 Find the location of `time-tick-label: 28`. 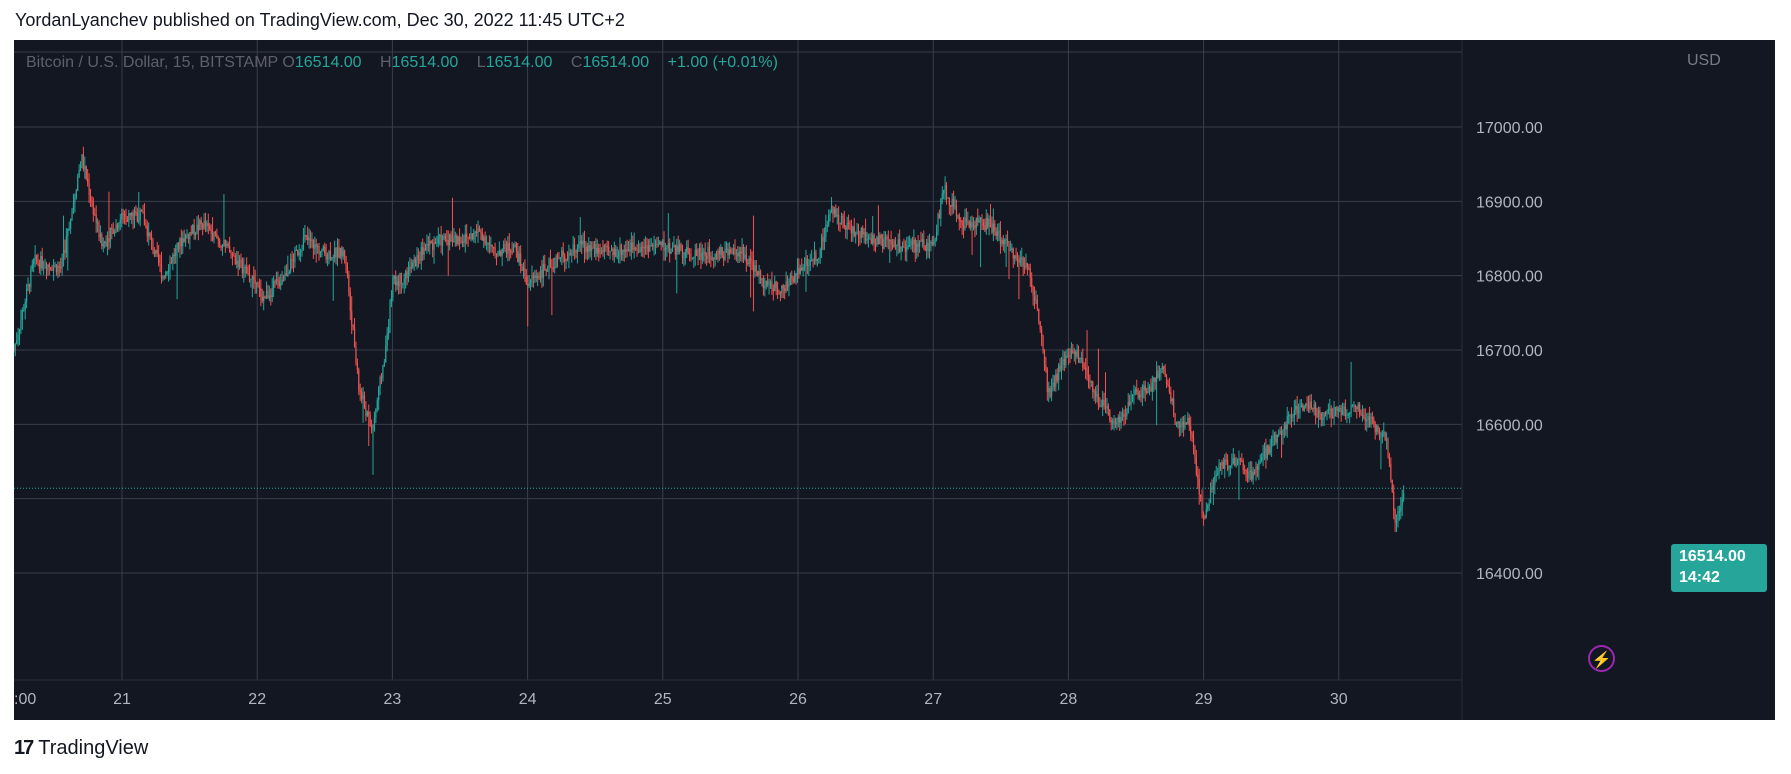

time-tick-label: 28 is located at coordinates (1069, 699).